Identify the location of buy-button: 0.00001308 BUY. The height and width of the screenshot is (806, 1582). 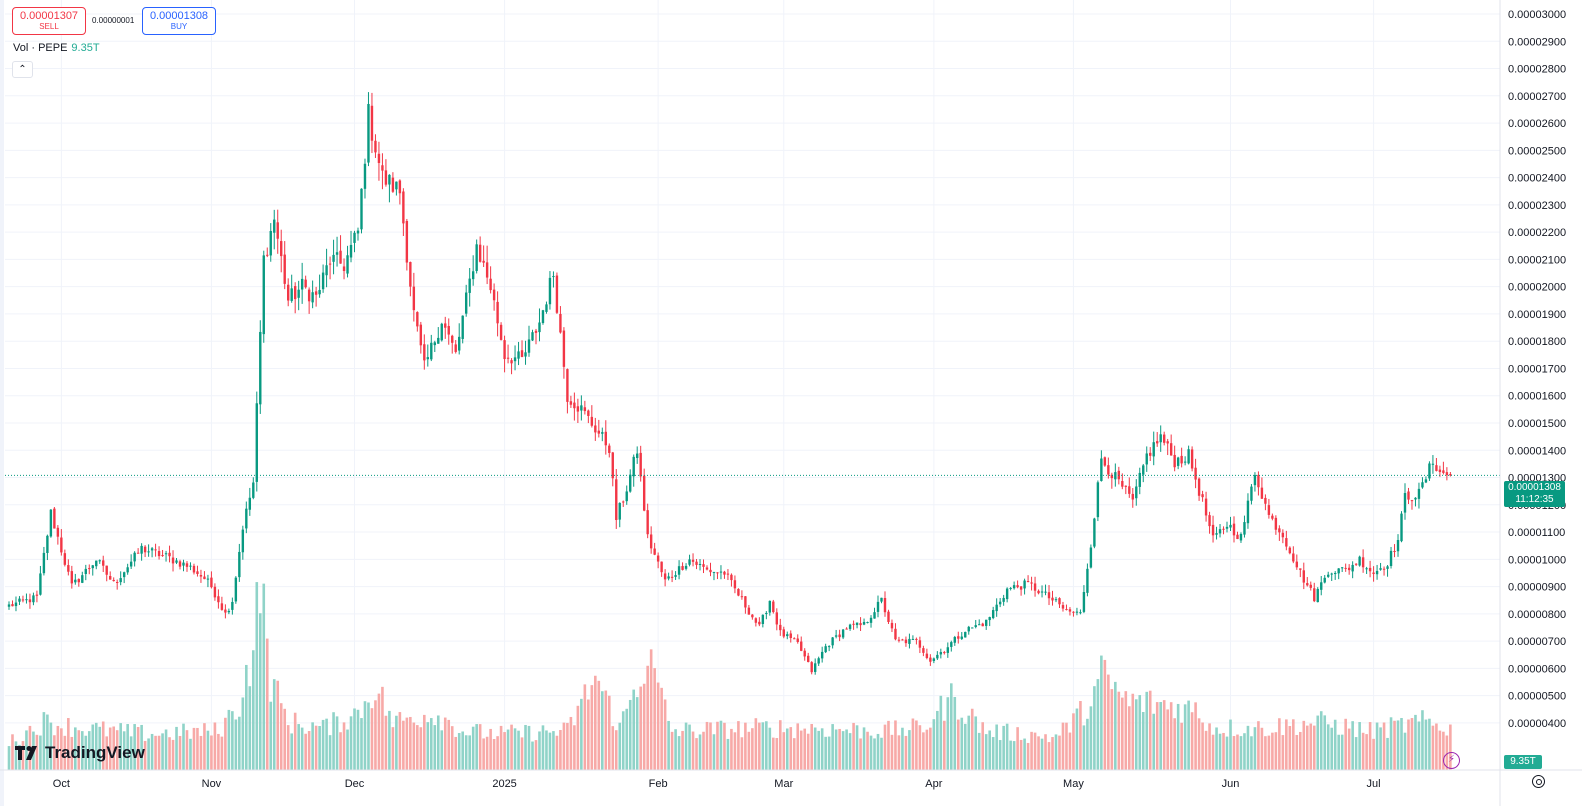
(179, 21).